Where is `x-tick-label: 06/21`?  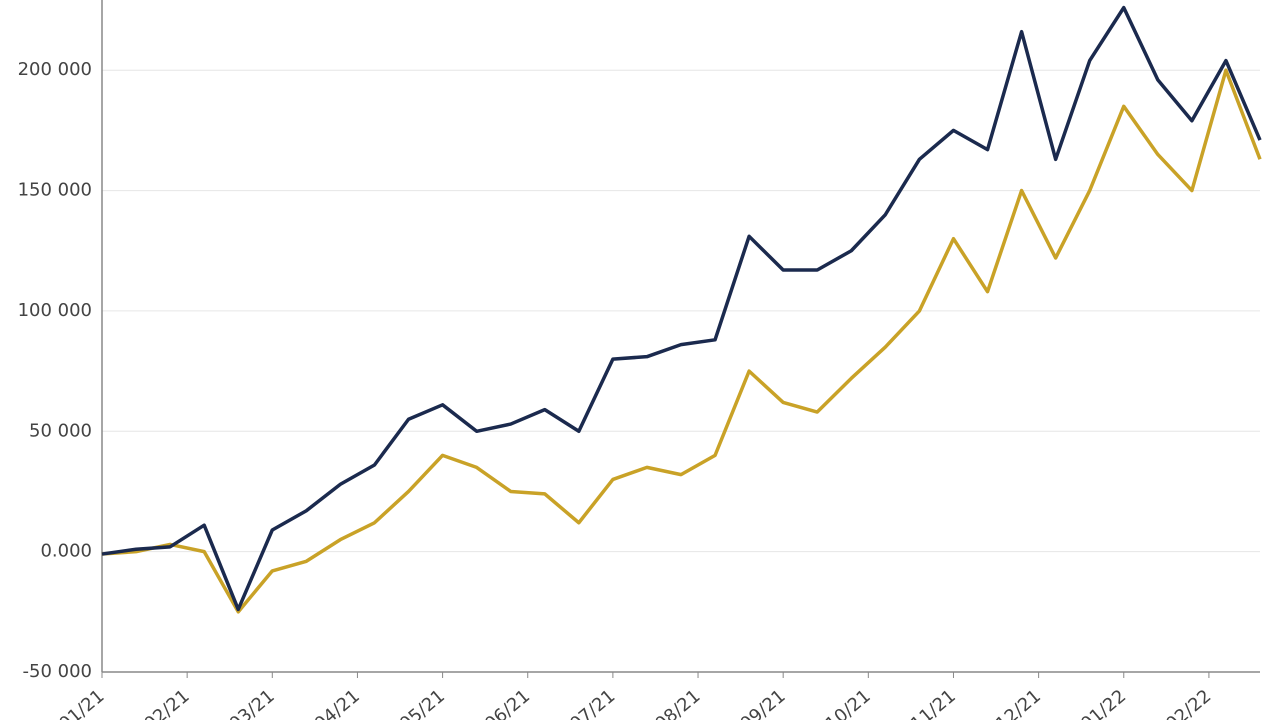 x-tick-label: 06/21 is located at coordinates (507, 703).